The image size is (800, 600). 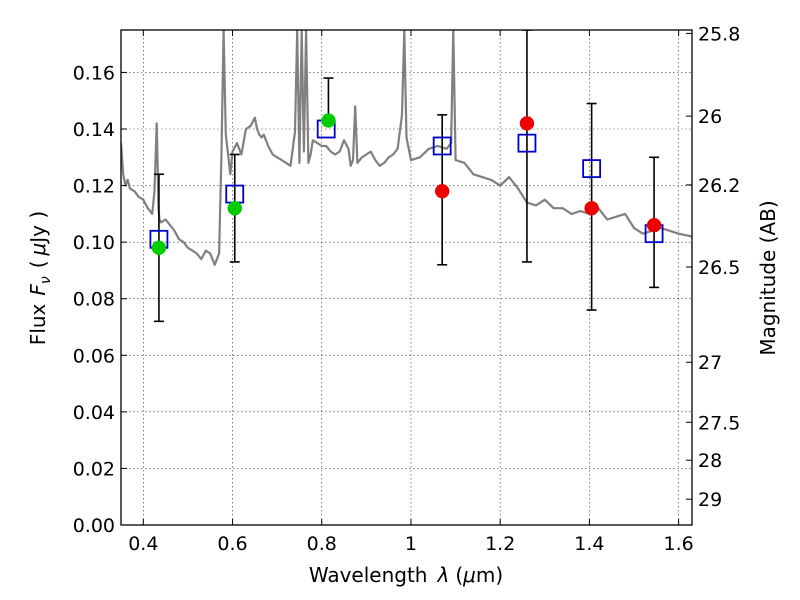 What do you see at coordinates (710, 500) in the screenshot?
I see `y2-tick-label: 29` at bounding box center [710, 500].